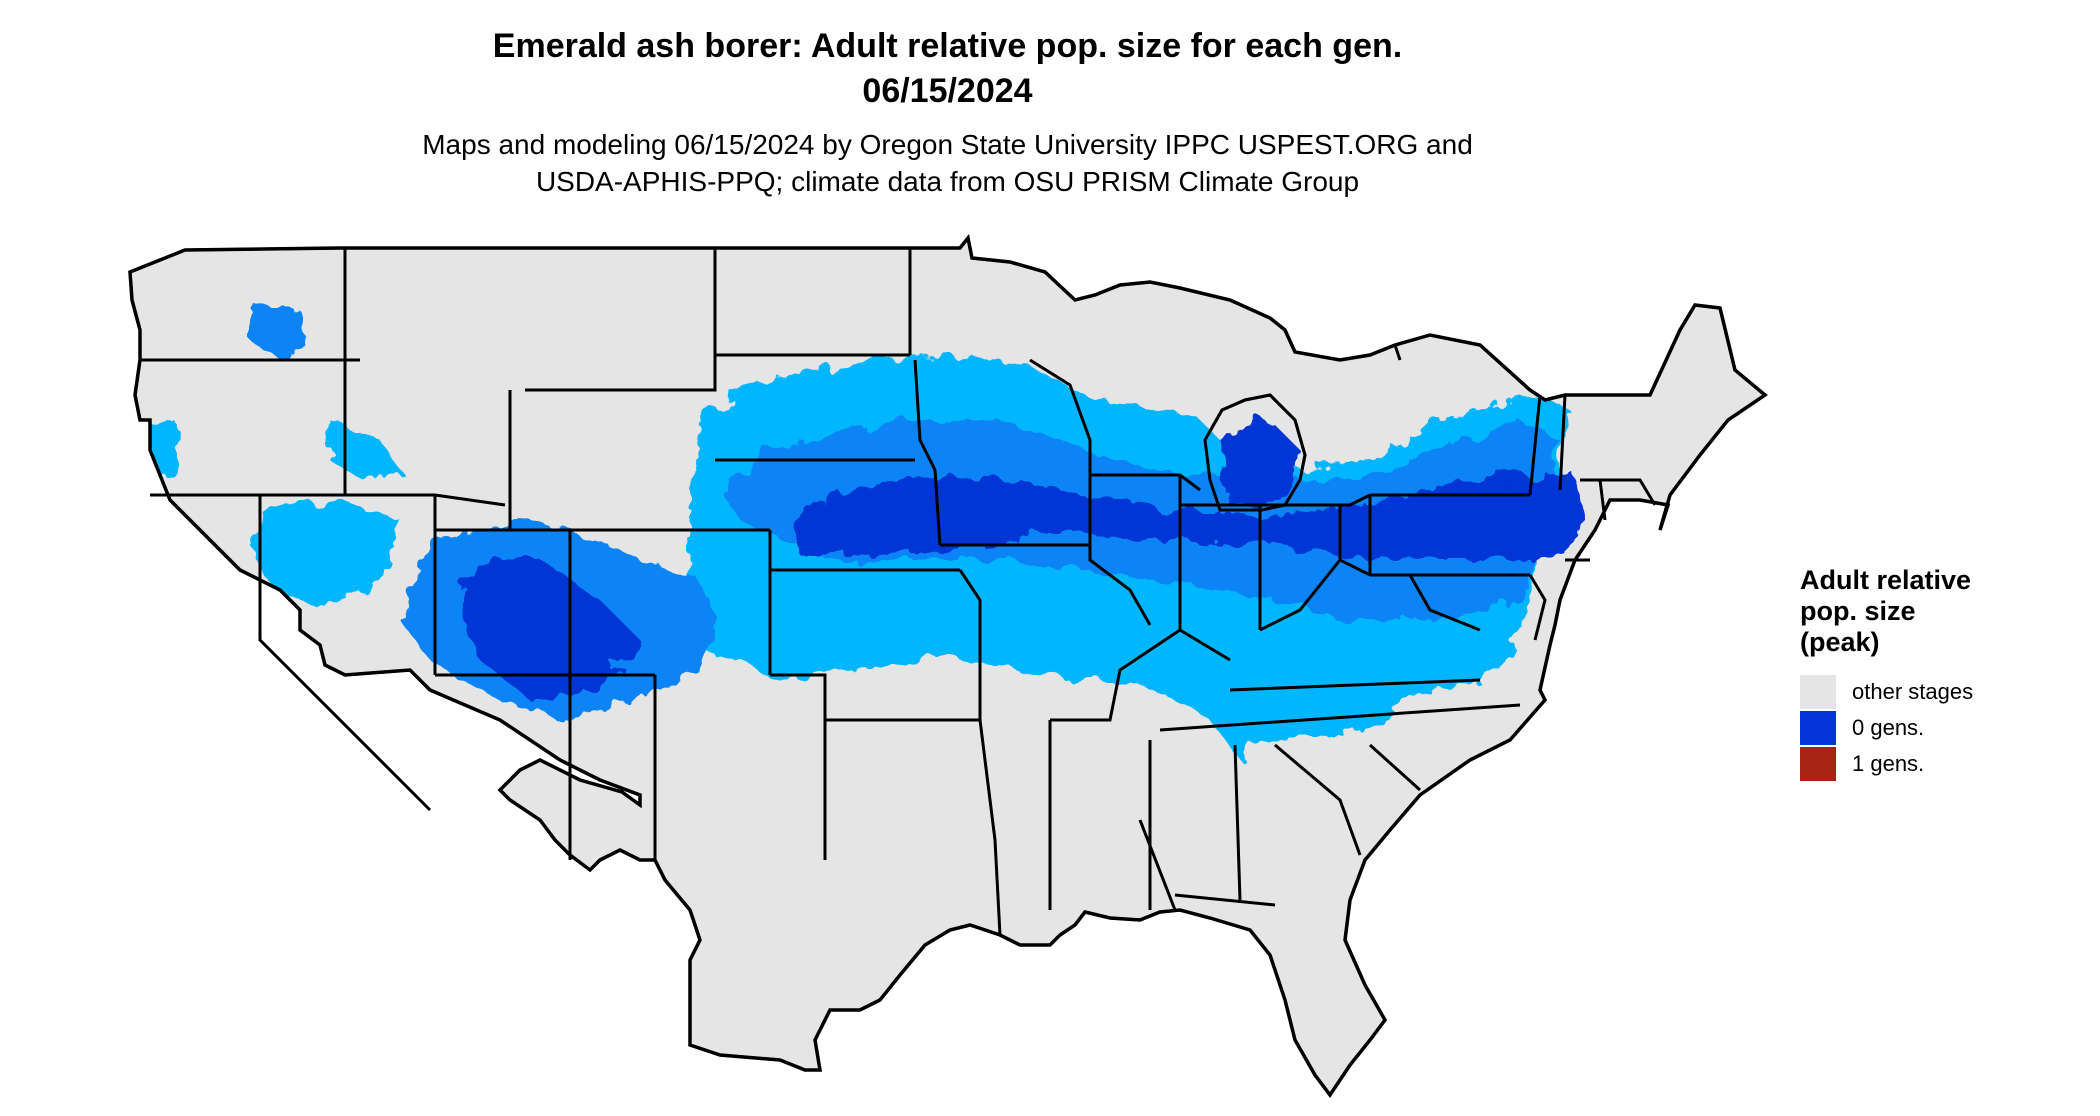 The width and height of the screenshot is (2100, 1116). Describe the element at coordinates (1260, 462) in the screenshot. I see `region-dark-blue-michigan` at that location.